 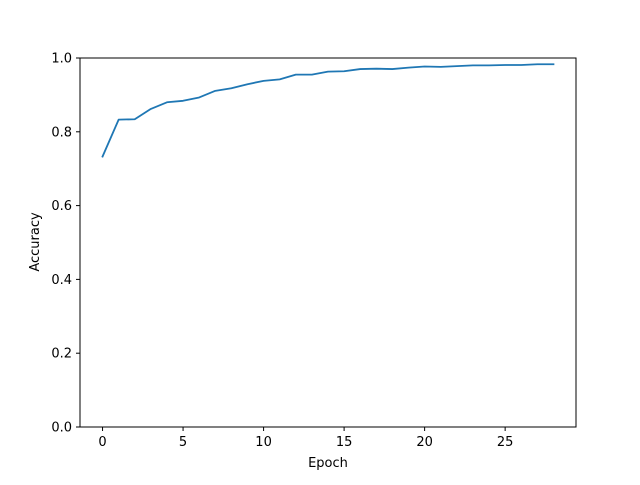 I want to click on y-tick-label: 1.0, so click(x=61, y=59).